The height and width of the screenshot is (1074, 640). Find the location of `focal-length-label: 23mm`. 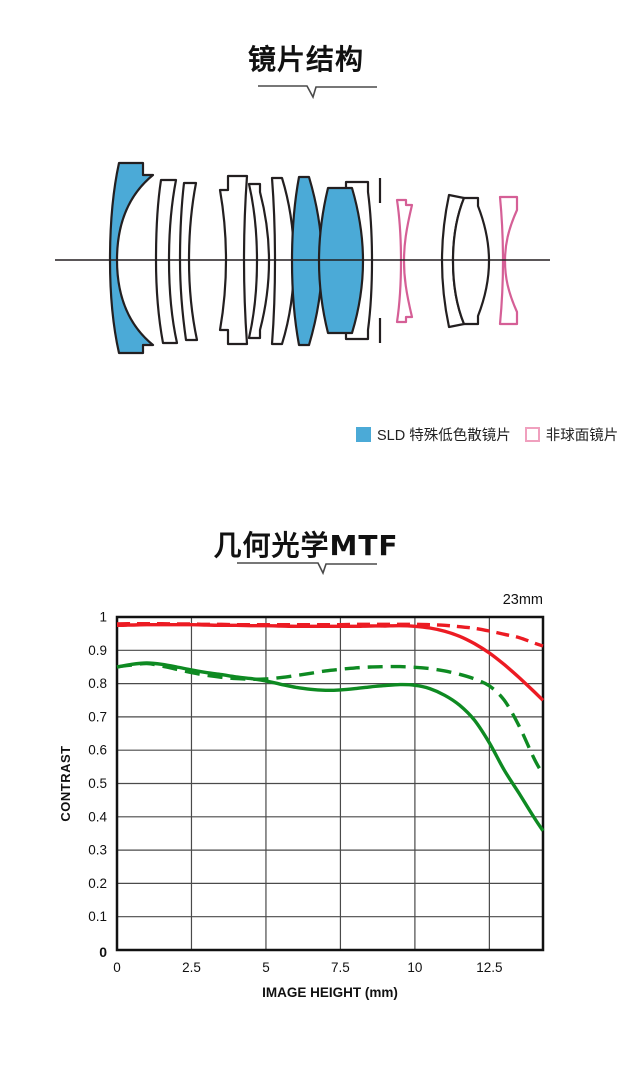

focal-length-label: 23mm is located at coordinates (523, 600).